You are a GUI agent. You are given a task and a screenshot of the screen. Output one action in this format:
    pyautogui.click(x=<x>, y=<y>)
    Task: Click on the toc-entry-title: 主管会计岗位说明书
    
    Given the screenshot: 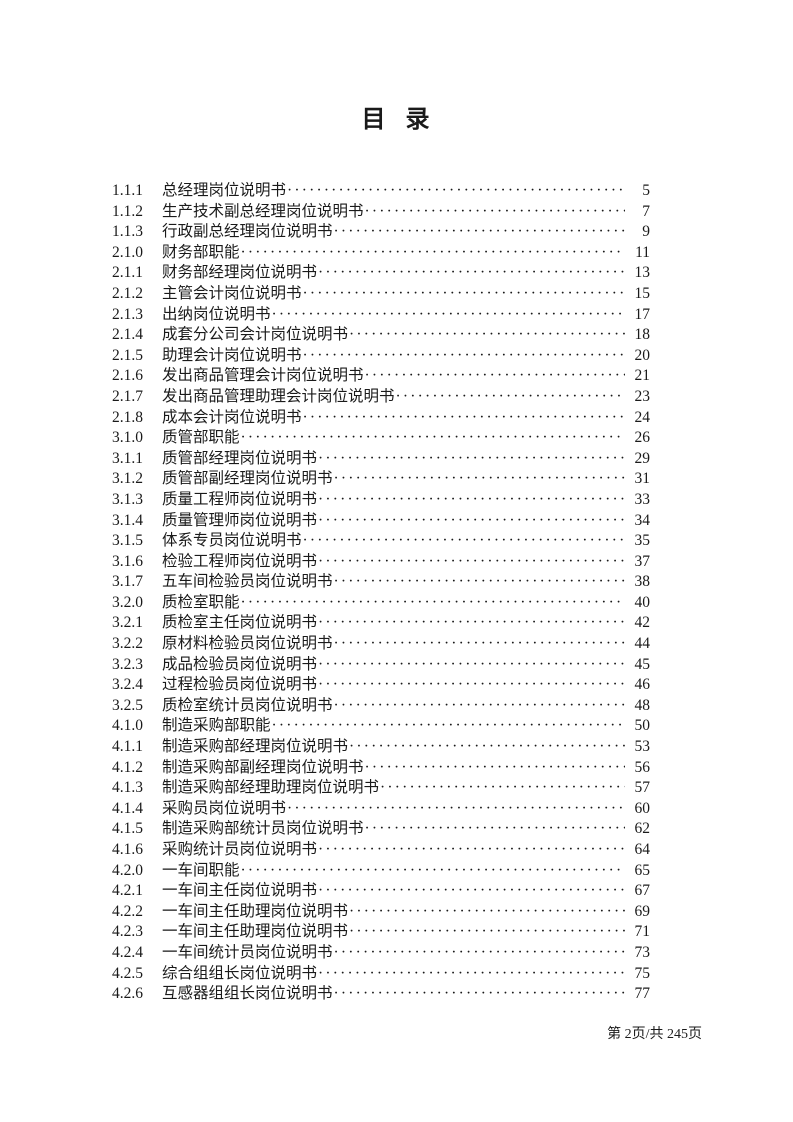 What is the action you would take?
    pyautogui.click(x=232, y=293)
    